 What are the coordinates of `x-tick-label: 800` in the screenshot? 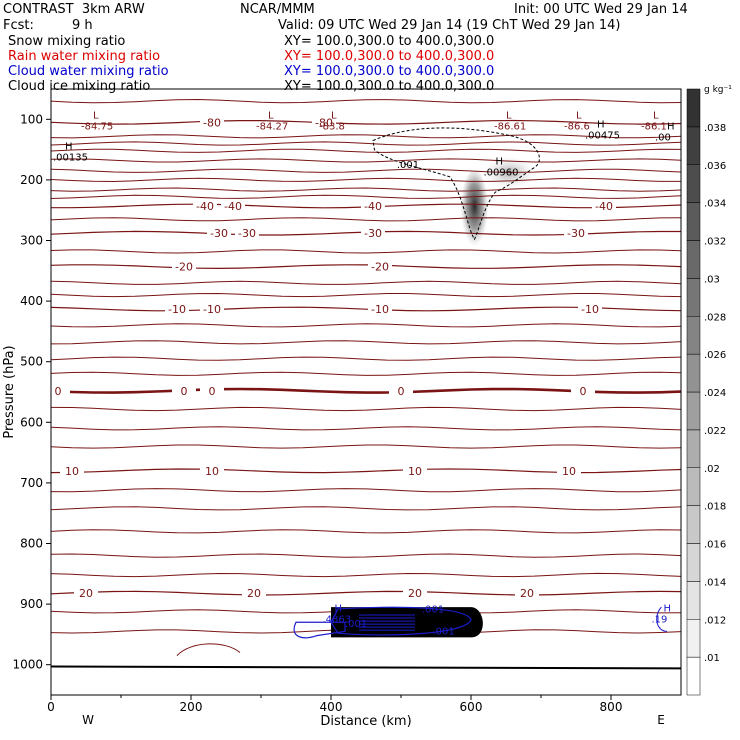 It's located at (611, 707).